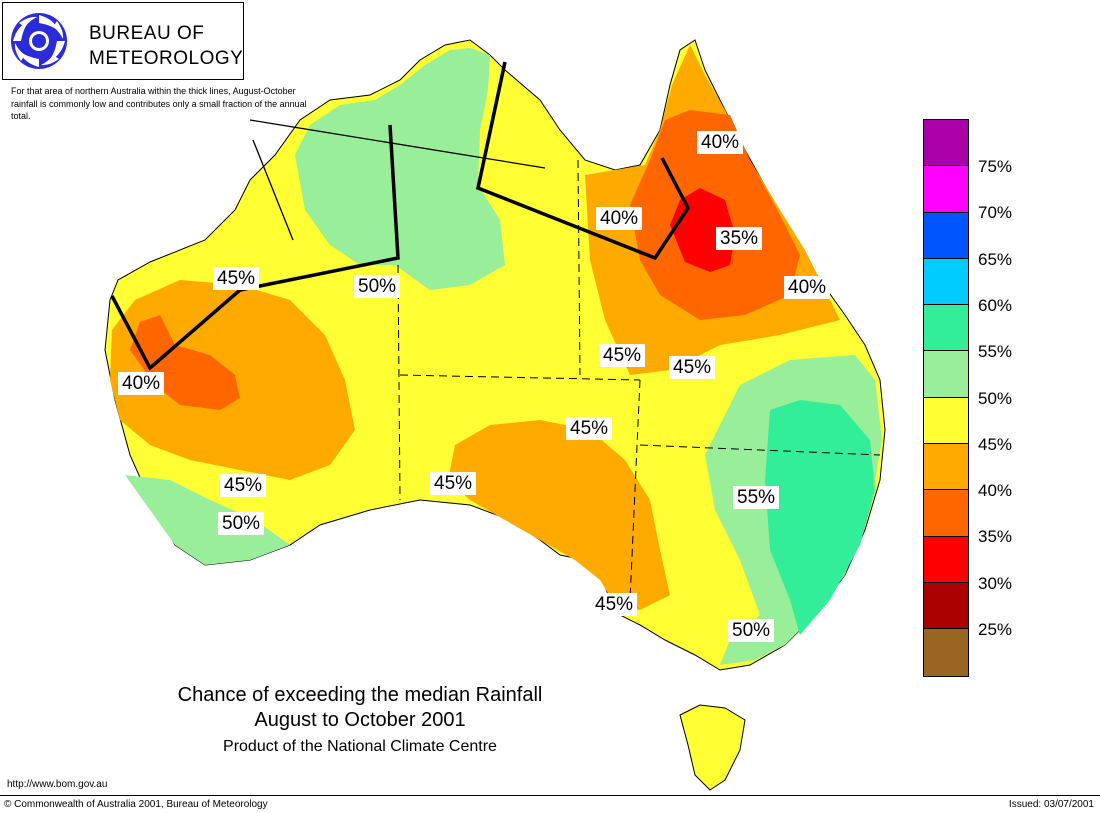  Describe the element at coordinates (756, 497) in the screenshot. I see `map-label: 55%` at that location.